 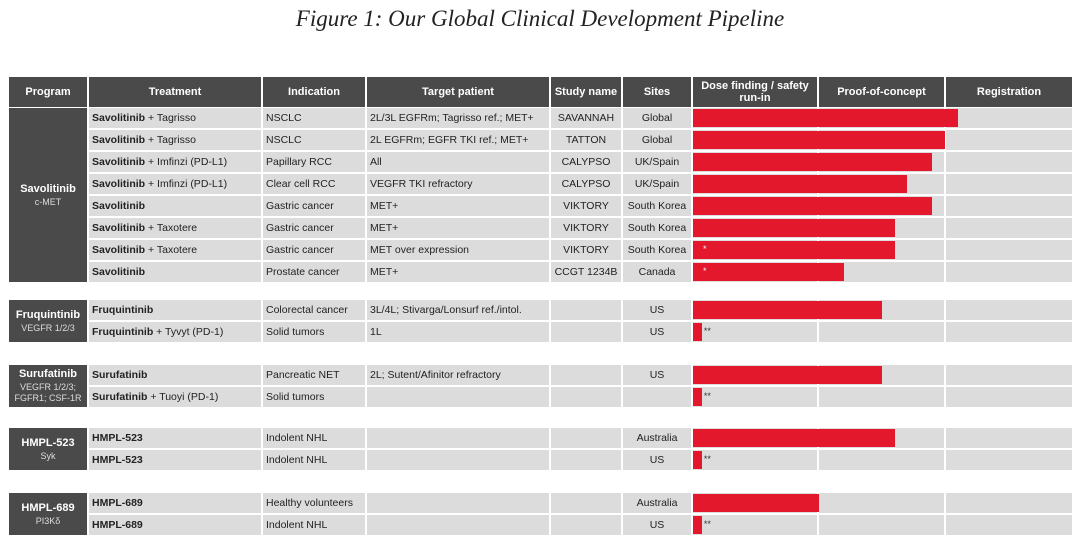 I want to click on indication-cell: Healthy volunteers, so click(x=314, y=503).